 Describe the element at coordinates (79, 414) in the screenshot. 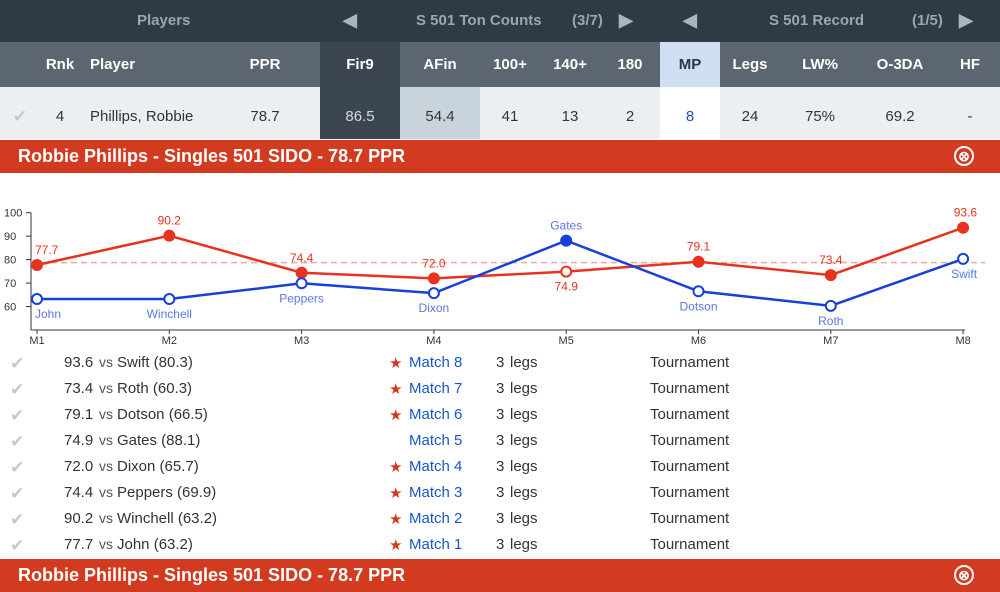

I see `match-score: 79.1` at that location.